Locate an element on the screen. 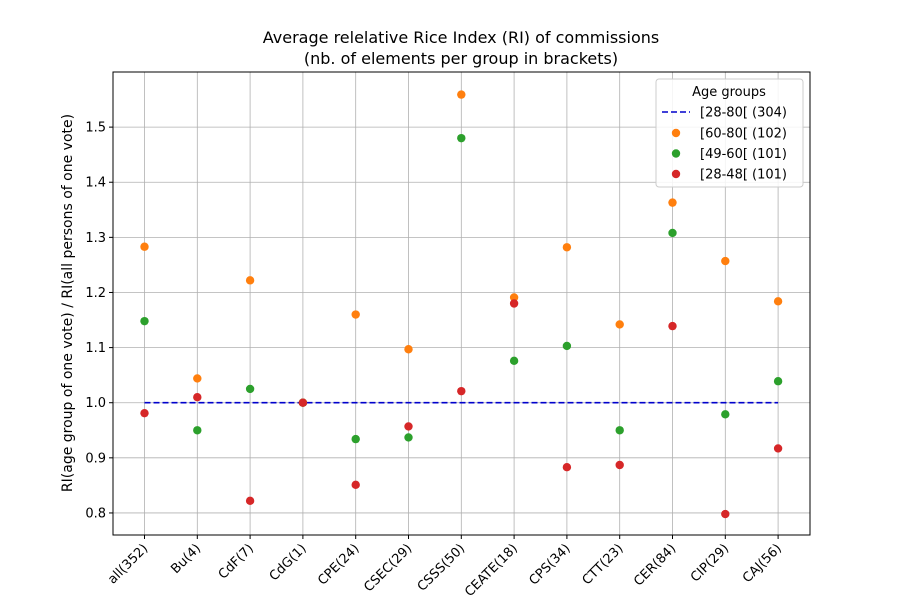 Image resolution: width=900 pixels, height=600 pixels. y-tick-label: 0.8 is located at coordinates (95, 513).